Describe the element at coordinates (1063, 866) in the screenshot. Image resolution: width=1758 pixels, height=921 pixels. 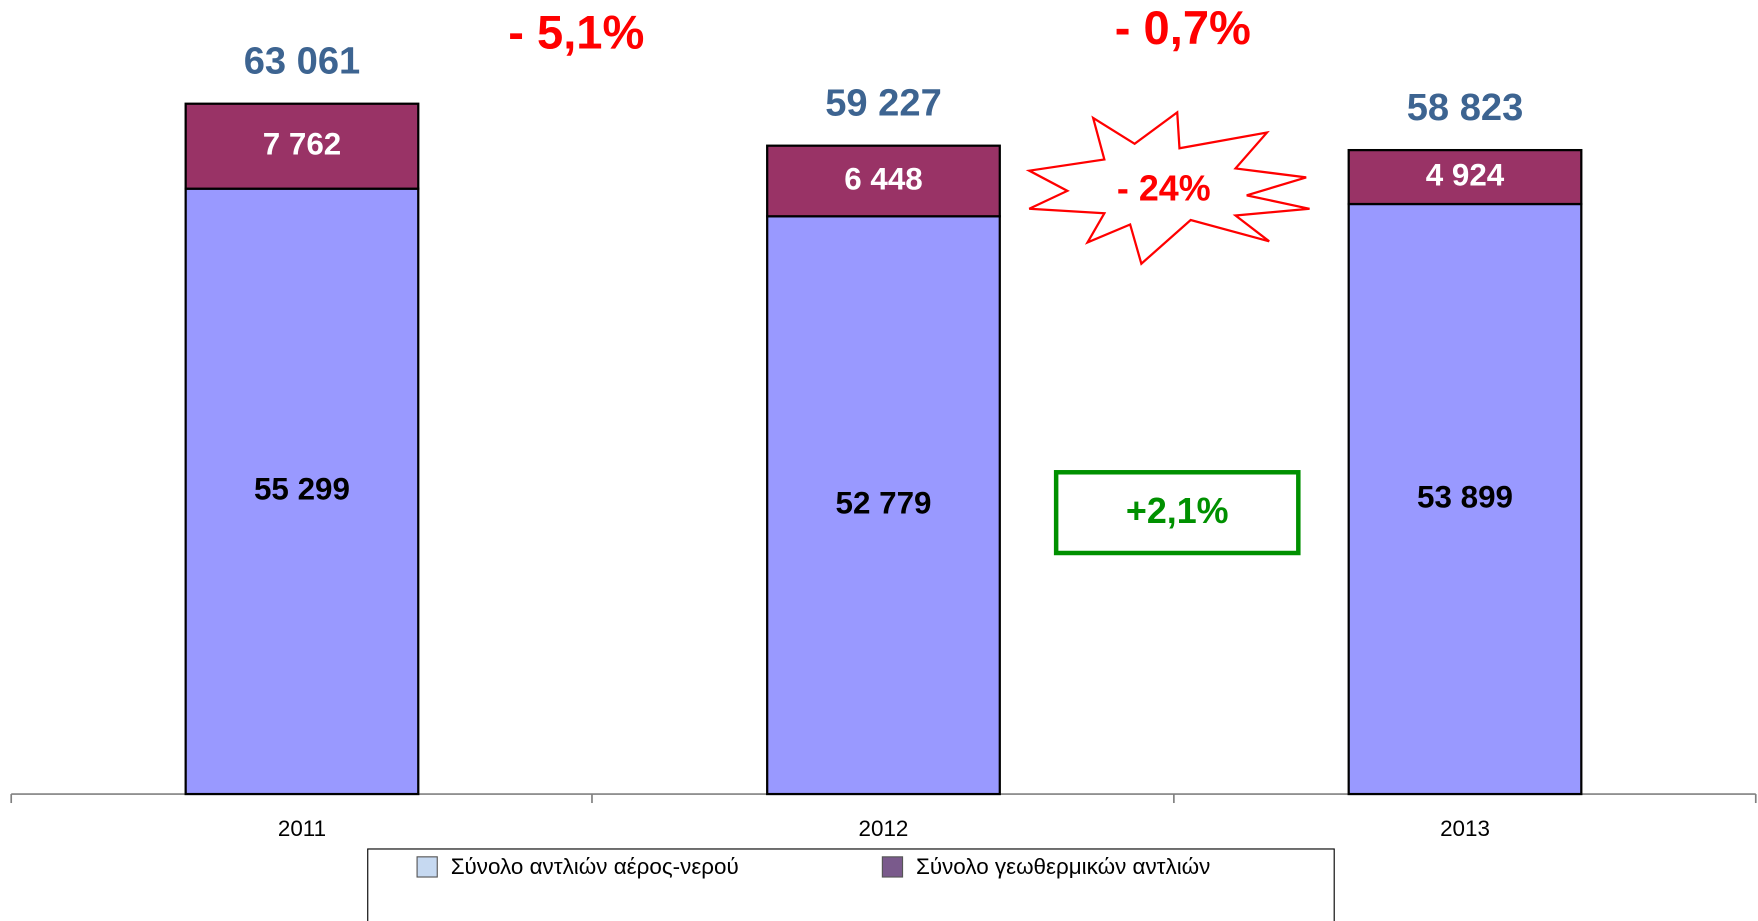
I see `legend-label: Σύνολο γεωθερμικών αντλιών` at that location.